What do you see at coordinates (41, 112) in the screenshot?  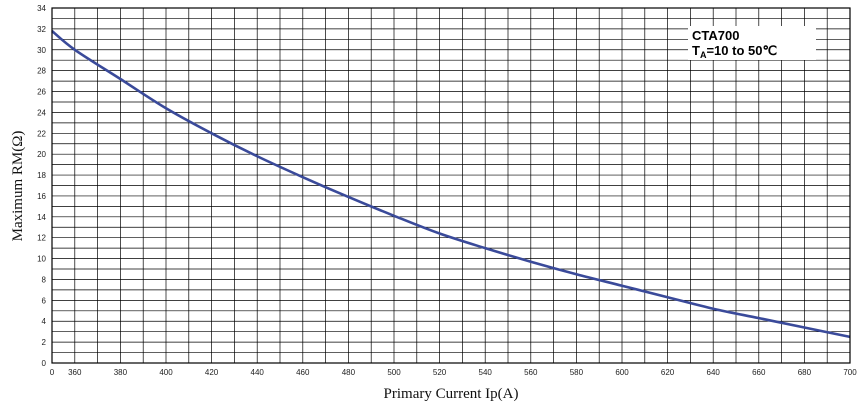 I see `y-tick-label: 24` at bounding box center [41, 112].